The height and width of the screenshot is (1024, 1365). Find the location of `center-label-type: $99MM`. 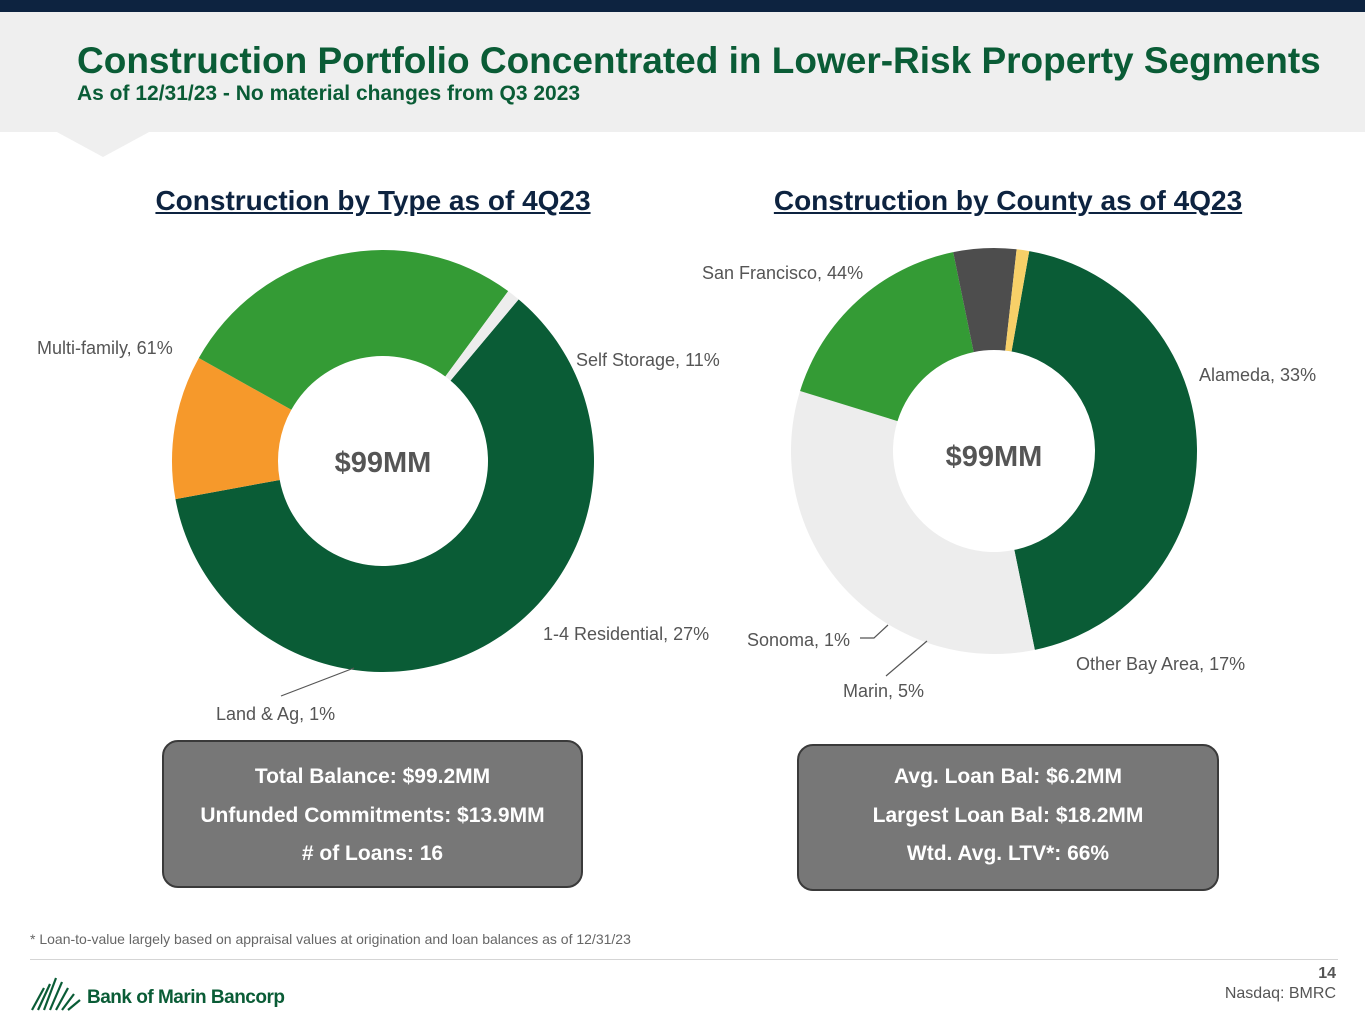

center-label-type: $99MM is located at coordinates (383, 463).